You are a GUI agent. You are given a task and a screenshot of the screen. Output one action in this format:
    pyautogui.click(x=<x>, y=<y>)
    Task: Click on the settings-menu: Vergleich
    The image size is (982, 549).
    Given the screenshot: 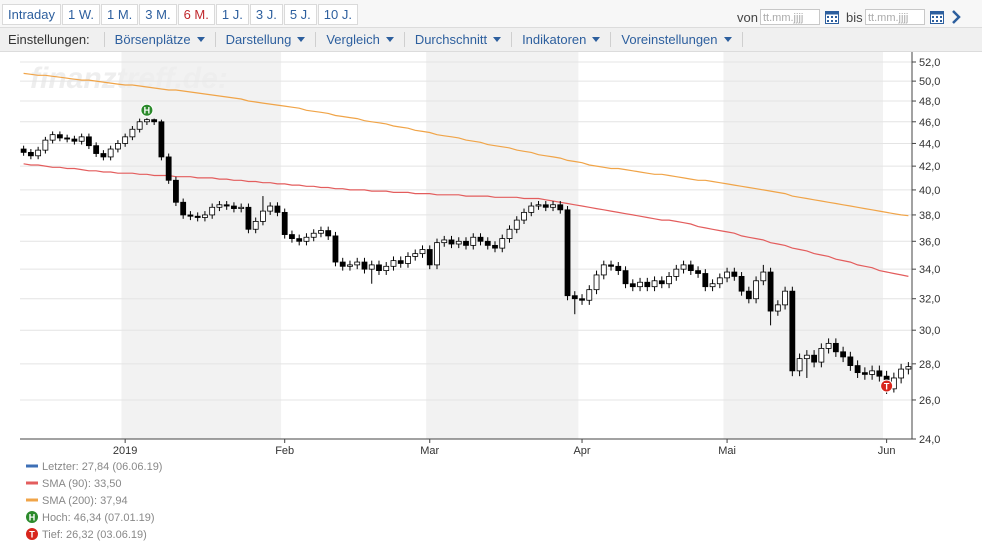 What is the action you would take?
    pyautogui.click(x=360, y=39)
    